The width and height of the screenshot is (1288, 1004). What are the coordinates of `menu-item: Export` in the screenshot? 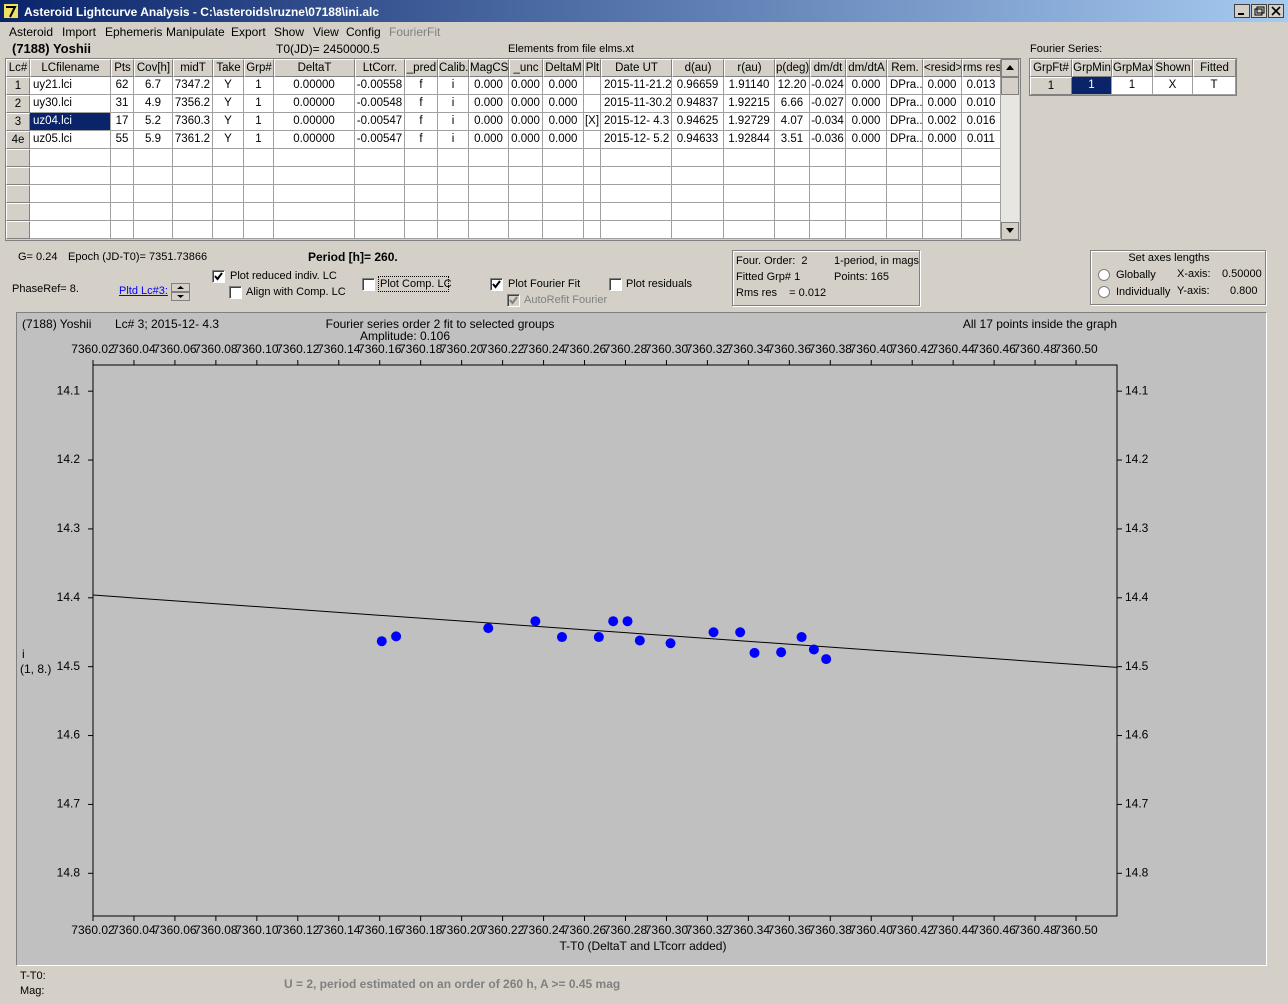 It's located at (248, 32).